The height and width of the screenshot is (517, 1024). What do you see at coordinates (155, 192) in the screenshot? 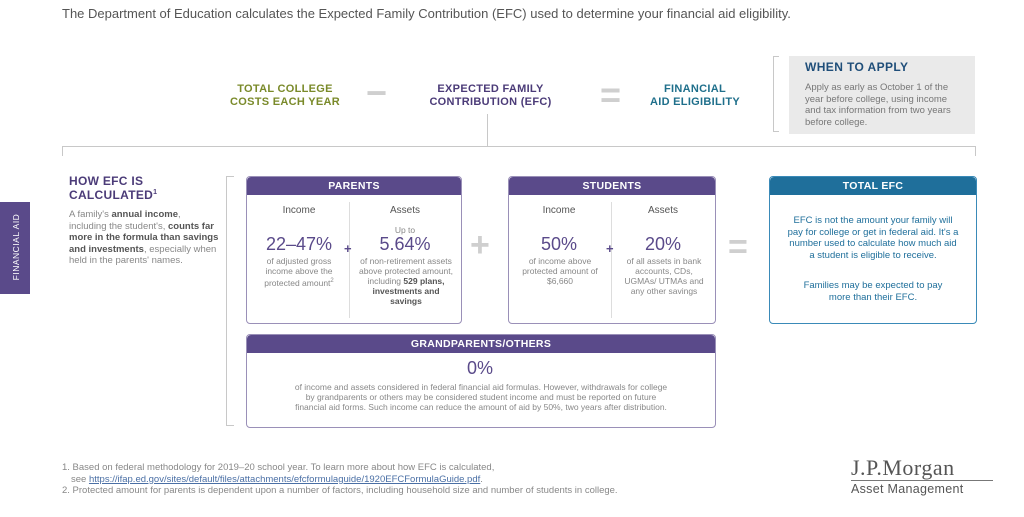
I see `footnote-marker: 1` at bounding box center [155, 192].